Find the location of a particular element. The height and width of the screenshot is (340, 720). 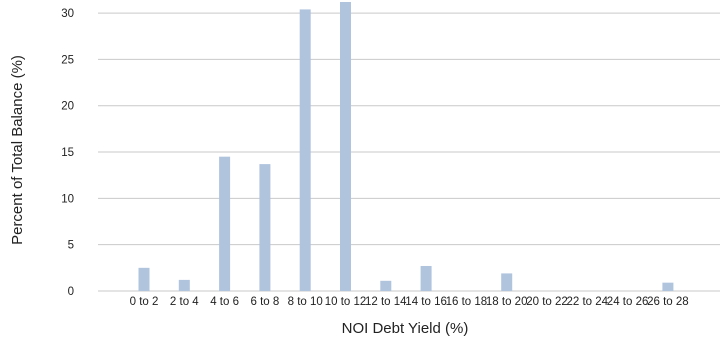

x-tick-label: 8 to 10 is located at coordinates (305, 302).